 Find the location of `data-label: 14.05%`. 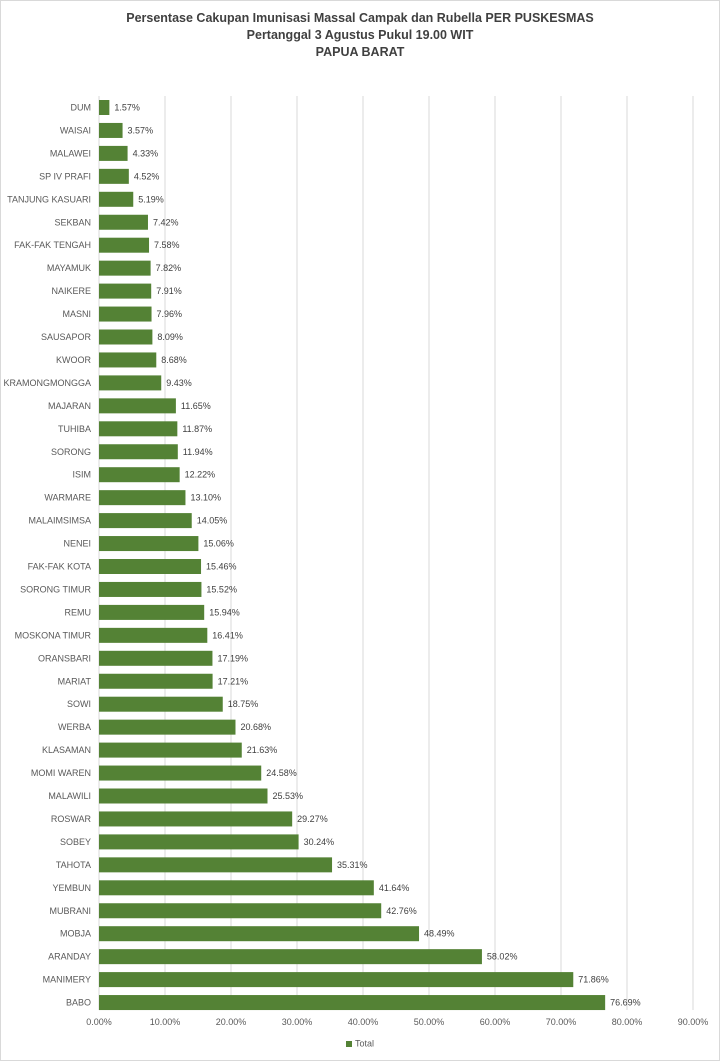

data-label: 14.05% is located at coordinates (212, 521).